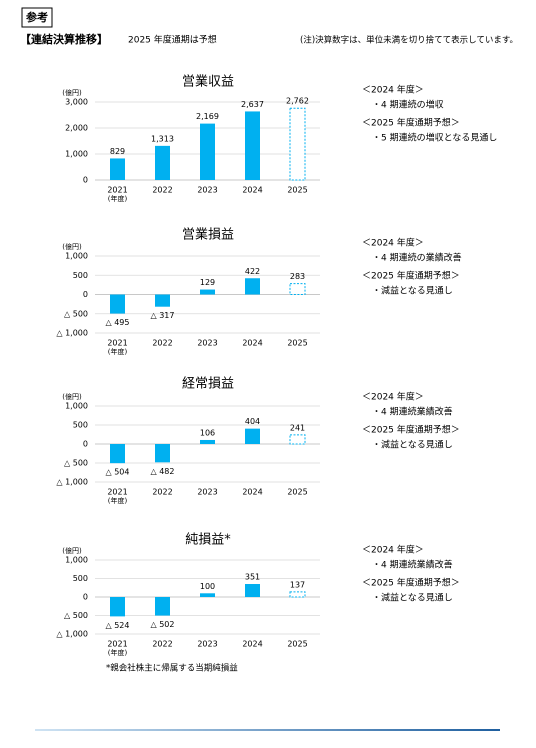 Image resolution: width=536 pixels, height=748 pixels. What do you see at coordinates (297, 101) in the screenshot?
I see `data-label: 2,762` at bounding box center [297, 101].